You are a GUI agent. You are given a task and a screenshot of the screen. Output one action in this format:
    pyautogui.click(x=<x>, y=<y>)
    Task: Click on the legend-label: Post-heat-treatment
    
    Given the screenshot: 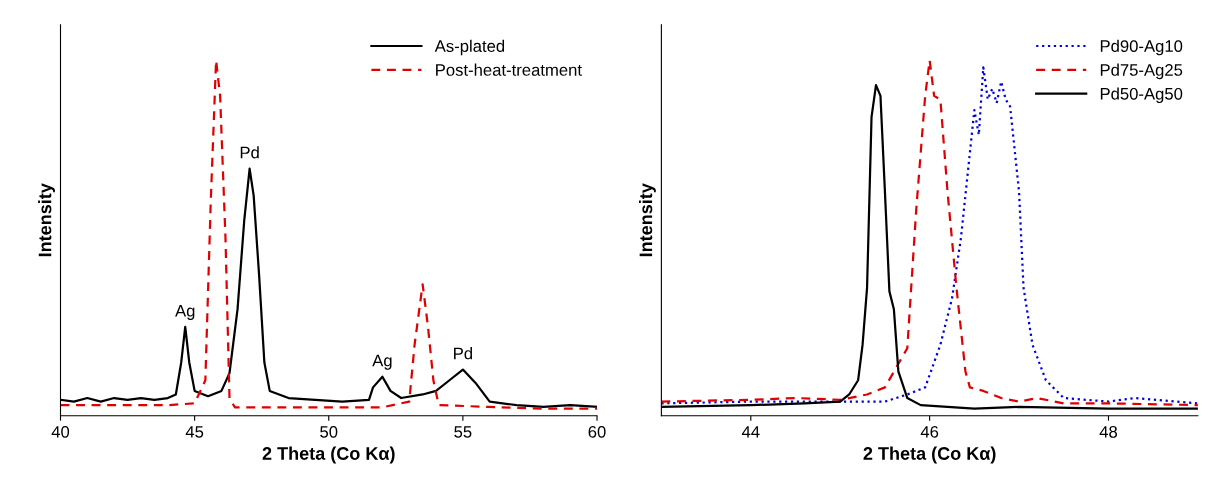 What is the action you would take?
    pyautogui.click(x=509, y=69)
    